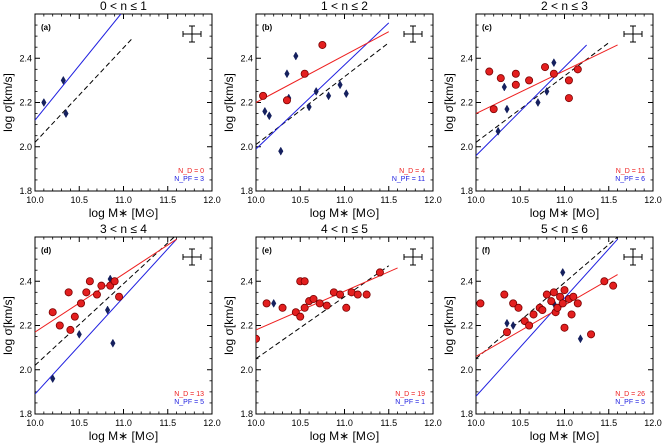 Image resolution: width=664 pixels, height=443 pixels. I want to click on x-tick-label: 10.5, so click(79, 200).